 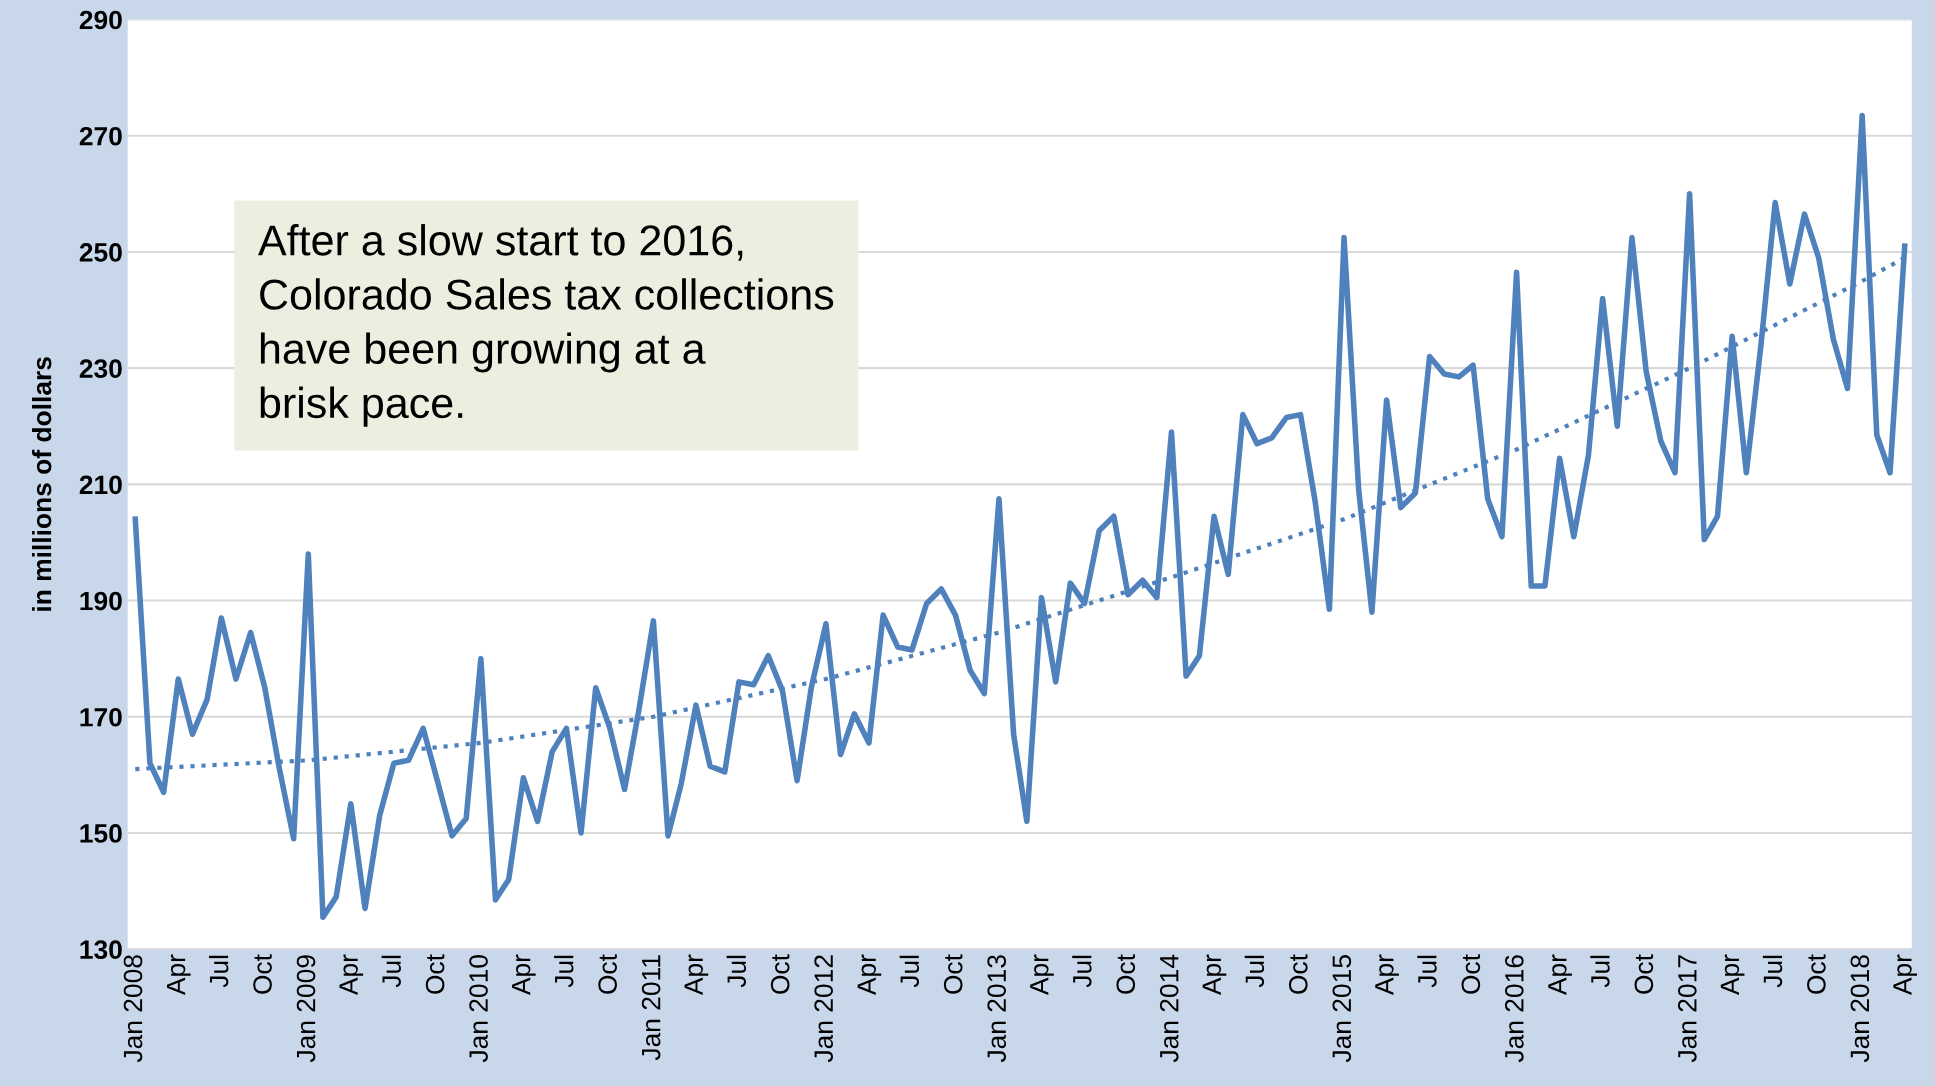 What do you see at coordinates (101, 601) in the screenshot?
I see `y-tick-label: 190` at bounding box center [101, 601].